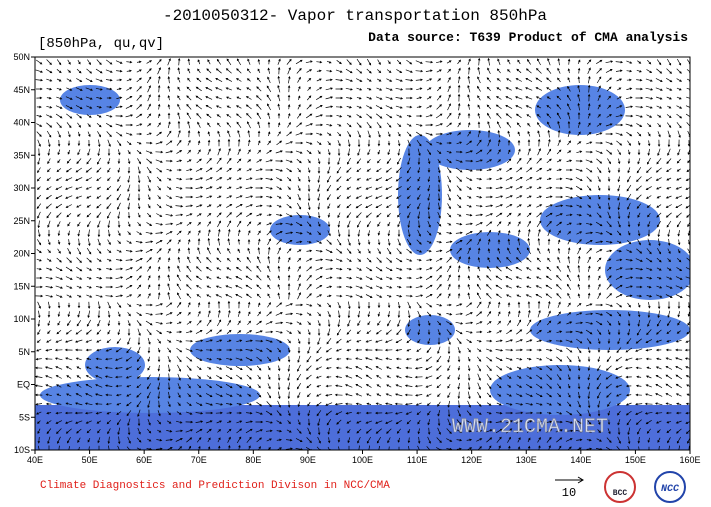 This screenshot has height=507, width=711. Describe the element at coordinates (689, 460) in the screenshot. I see `lon-label: 160E` at that location.